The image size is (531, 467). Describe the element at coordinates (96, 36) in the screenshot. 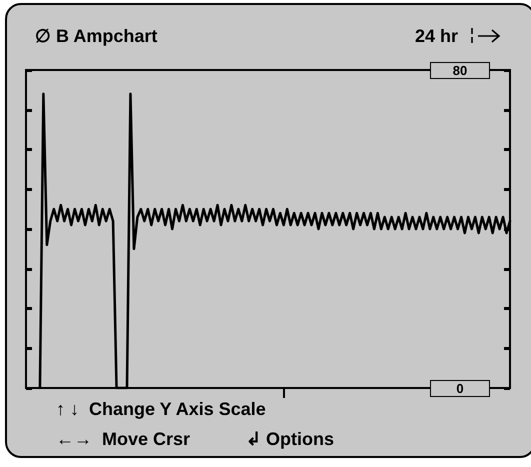

I see `chart-title: ∅ B Ampchart` at that location.